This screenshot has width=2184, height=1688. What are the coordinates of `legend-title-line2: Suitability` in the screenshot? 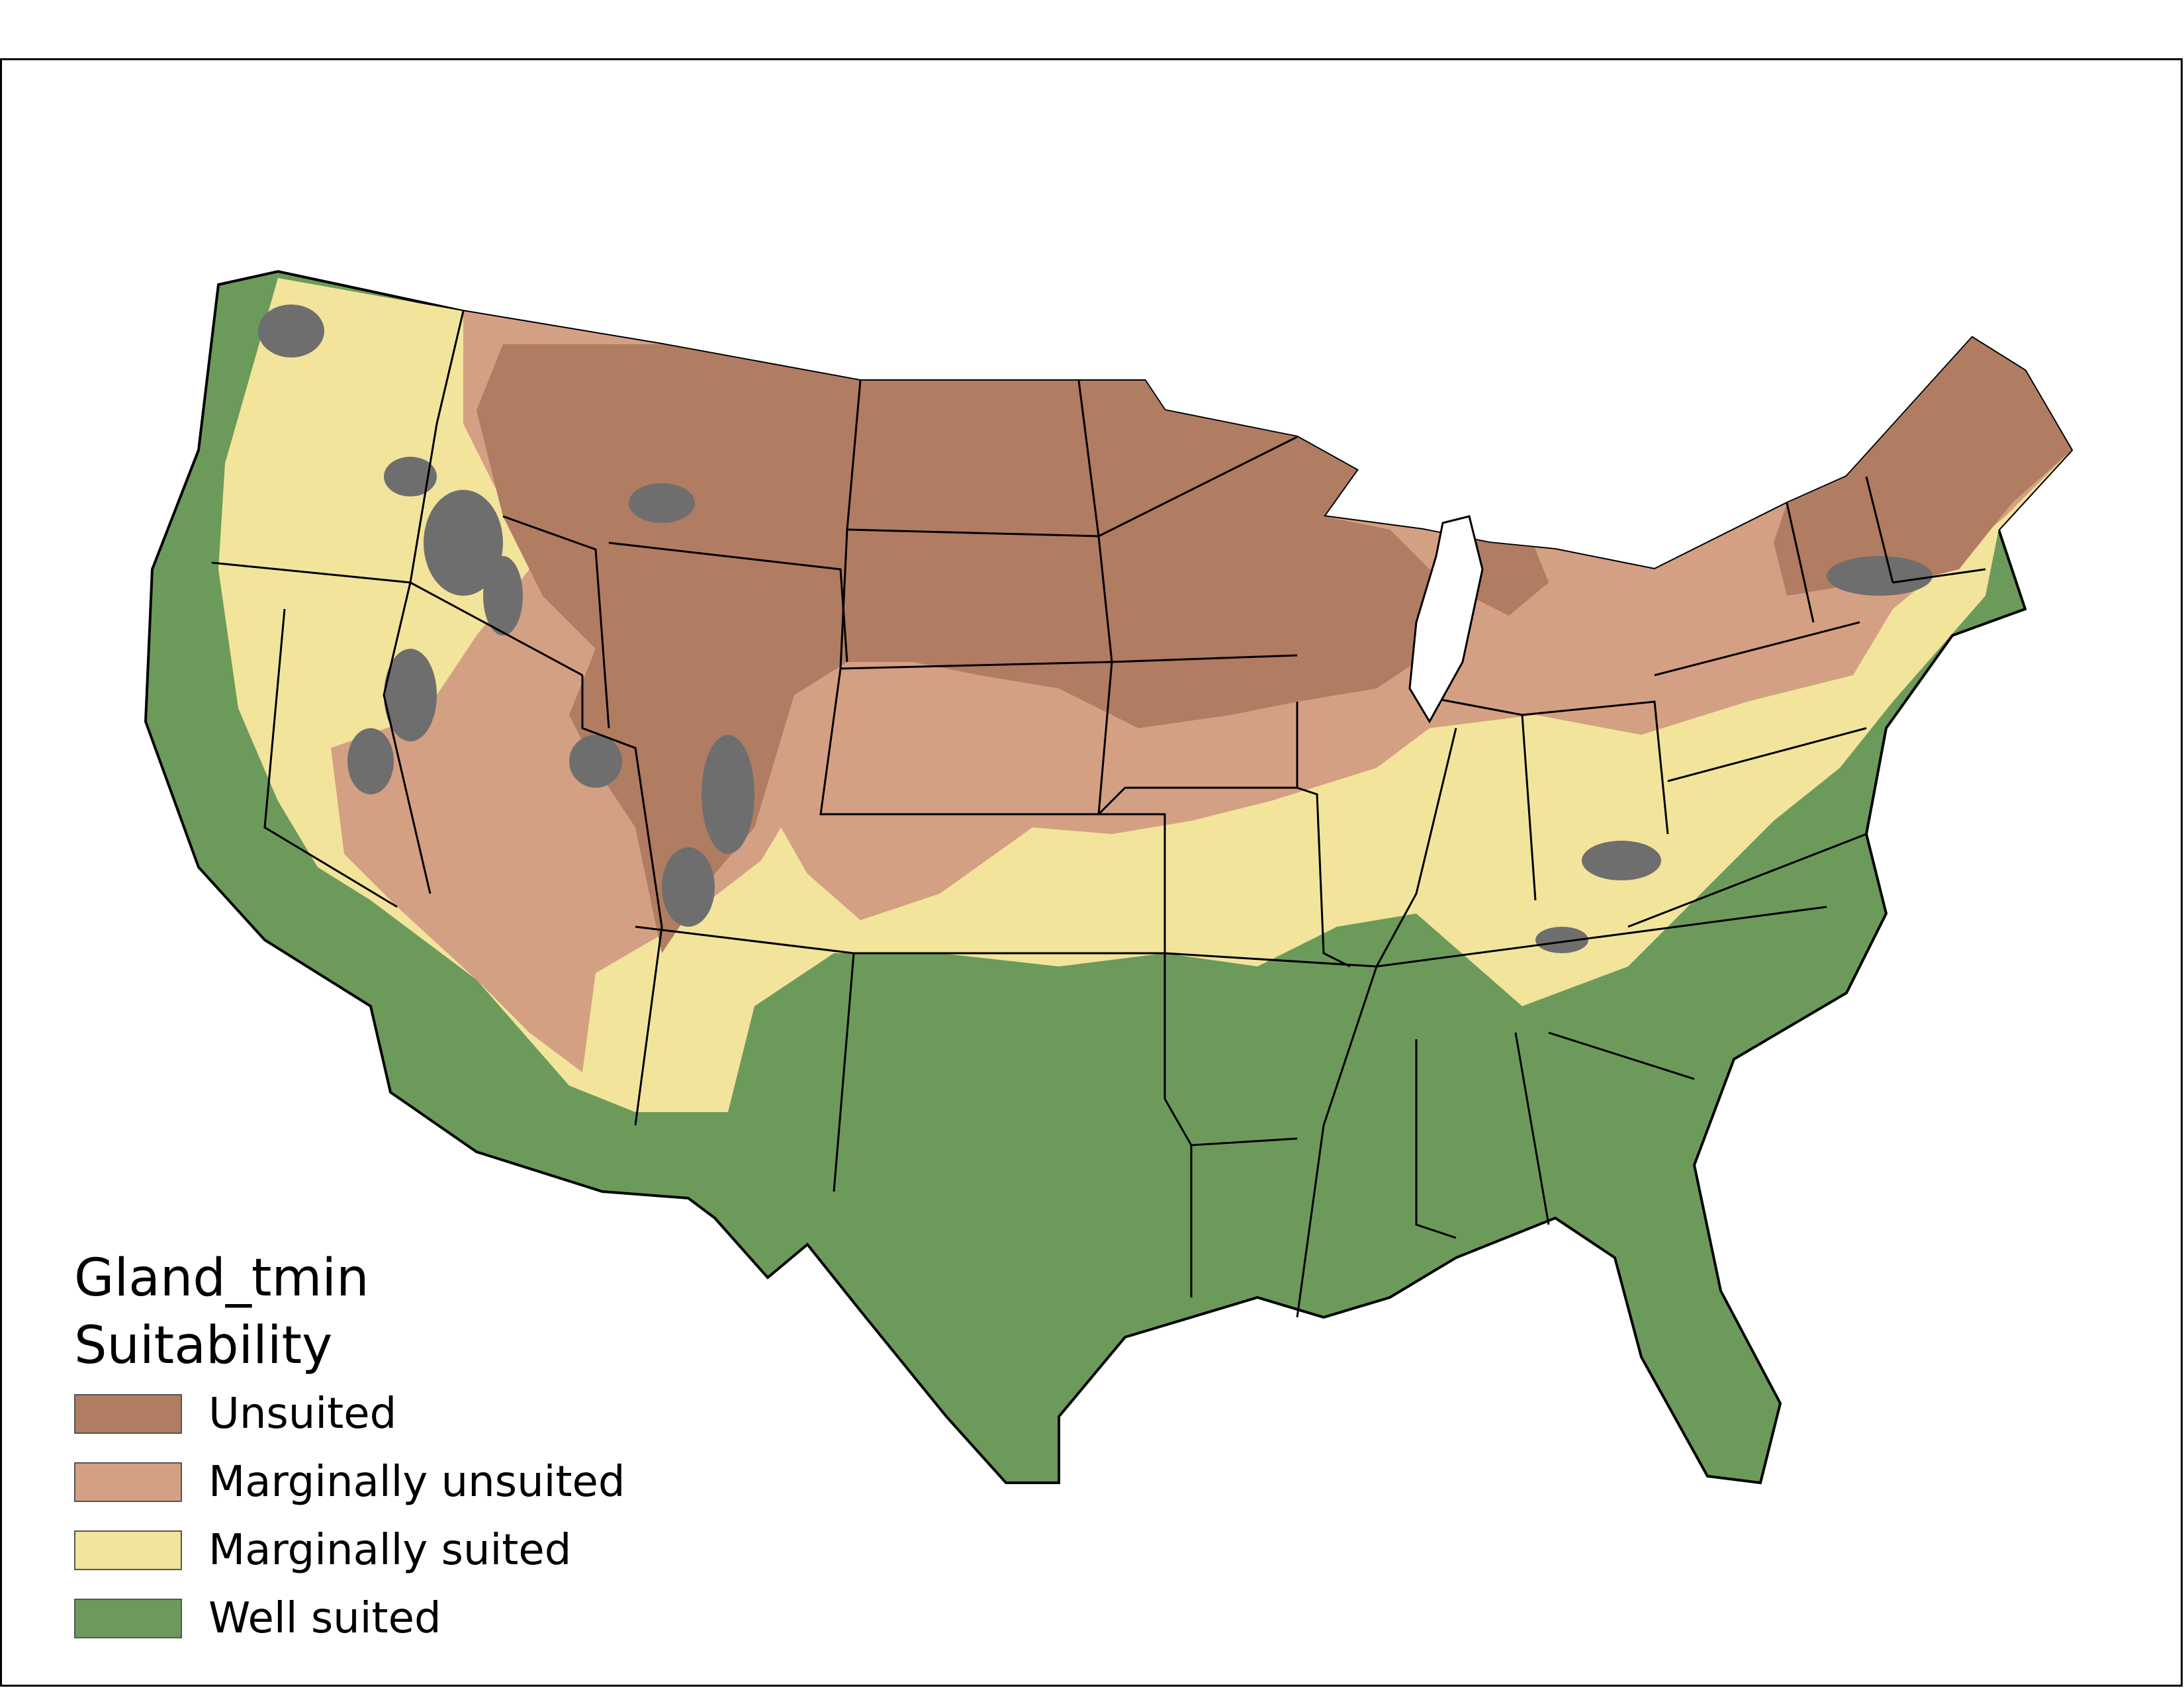 It's located at (203, 1346).